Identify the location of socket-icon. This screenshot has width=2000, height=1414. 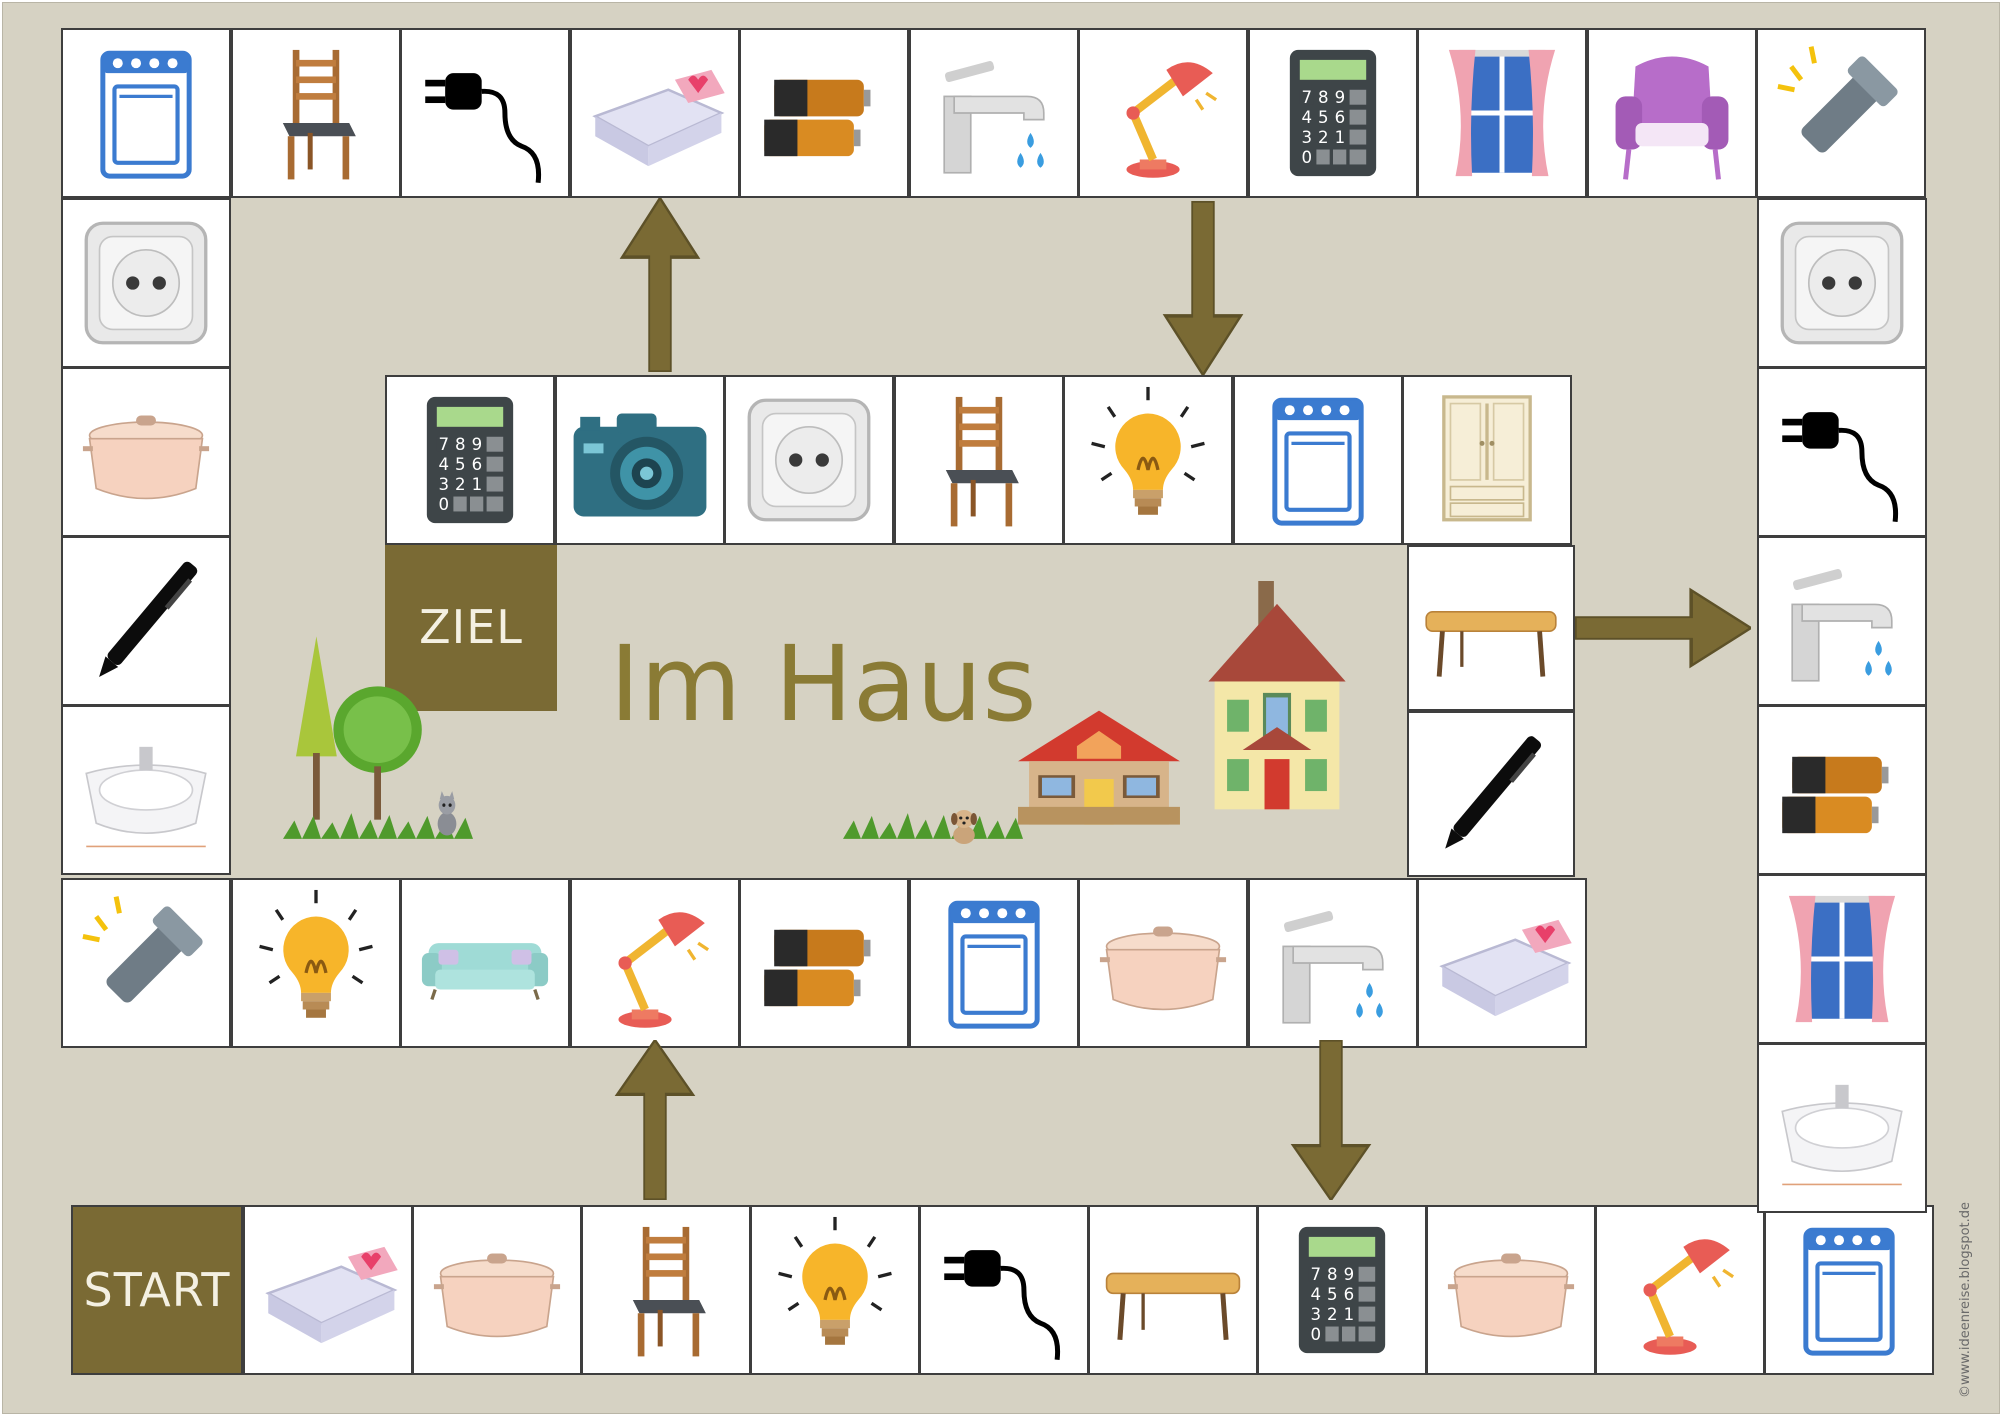
(809, 460).